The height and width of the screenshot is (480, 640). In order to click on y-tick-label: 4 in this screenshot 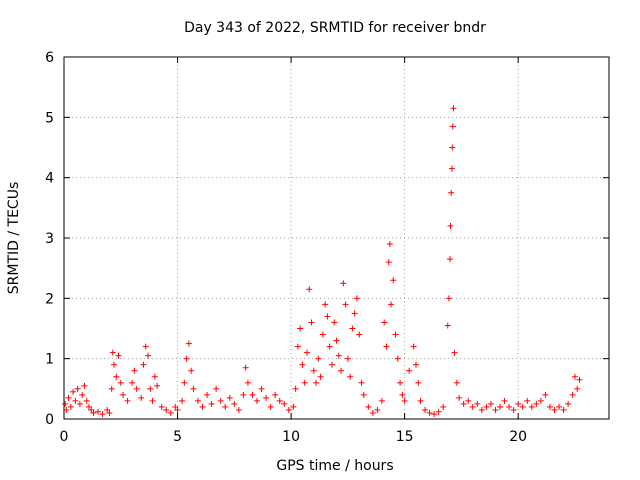, I will do `click(49, 179)`.